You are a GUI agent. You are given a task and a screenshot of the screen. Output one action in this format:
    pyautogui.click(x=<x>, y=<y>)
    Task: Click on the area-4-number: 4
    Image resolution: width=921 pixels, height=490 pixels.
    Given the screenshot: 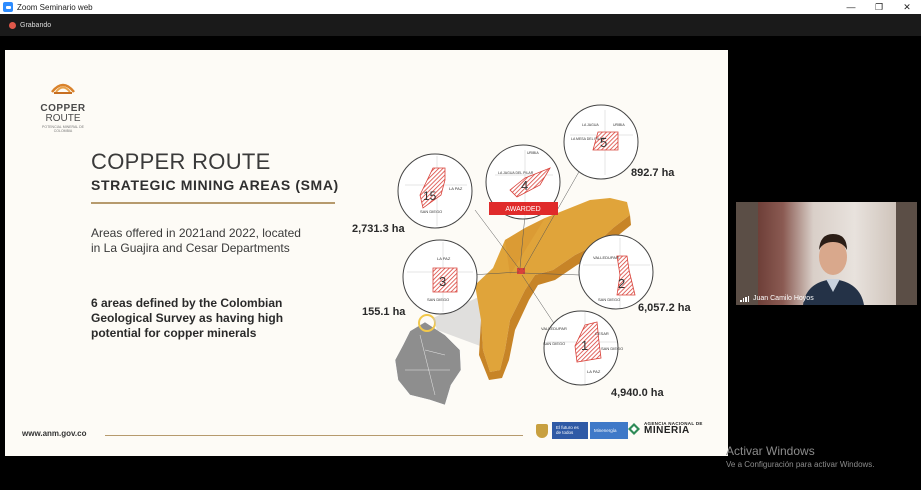 What is the action you would take?
    pyautogui.click(x=524, y=185)
    